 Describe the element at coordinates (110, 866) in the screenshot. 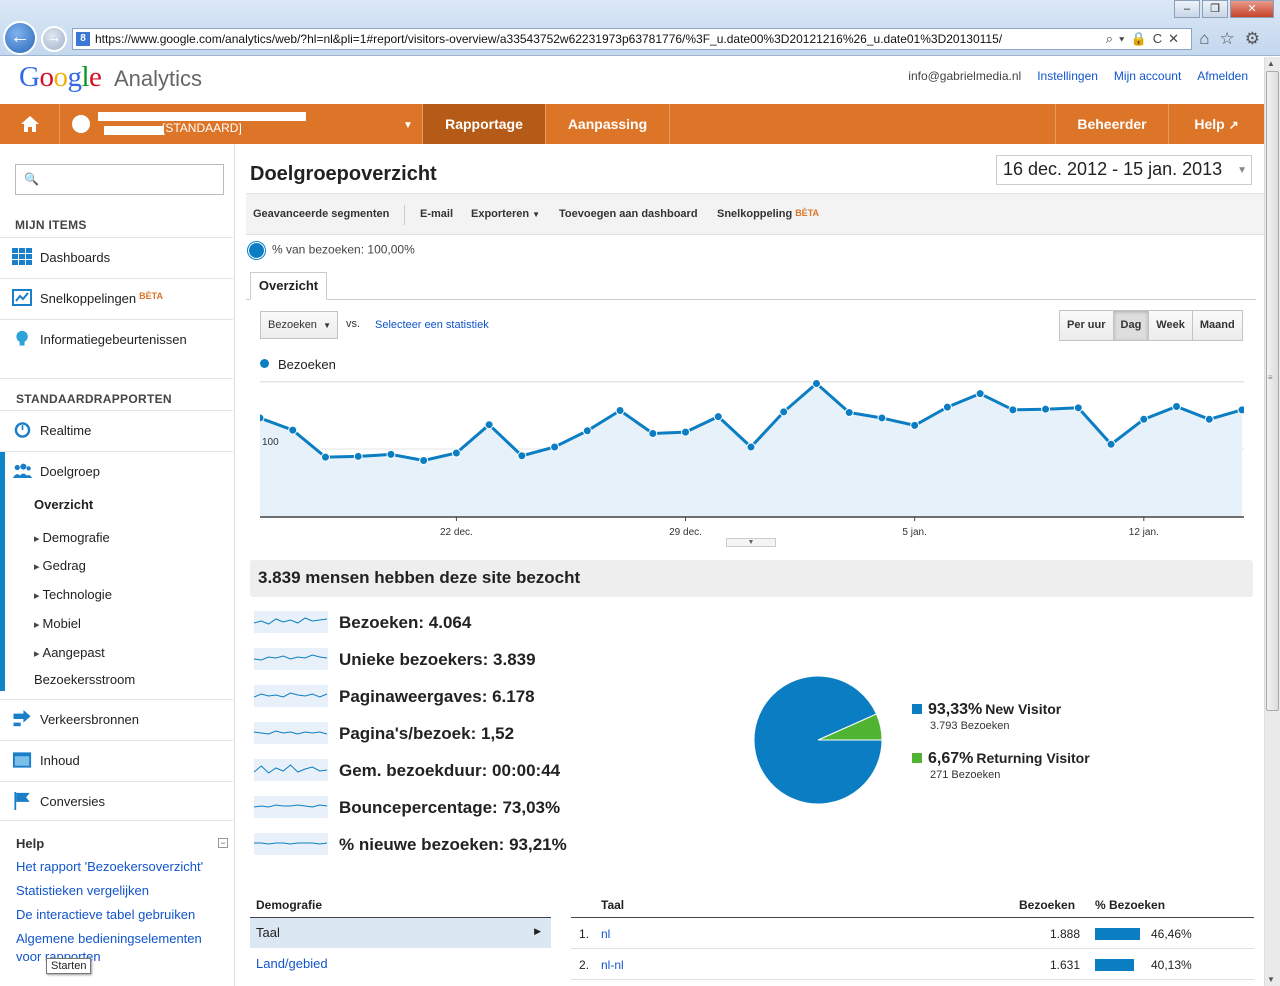

I see `help-link: Het rapport 'Bezoekersoverzicht'` at that location.